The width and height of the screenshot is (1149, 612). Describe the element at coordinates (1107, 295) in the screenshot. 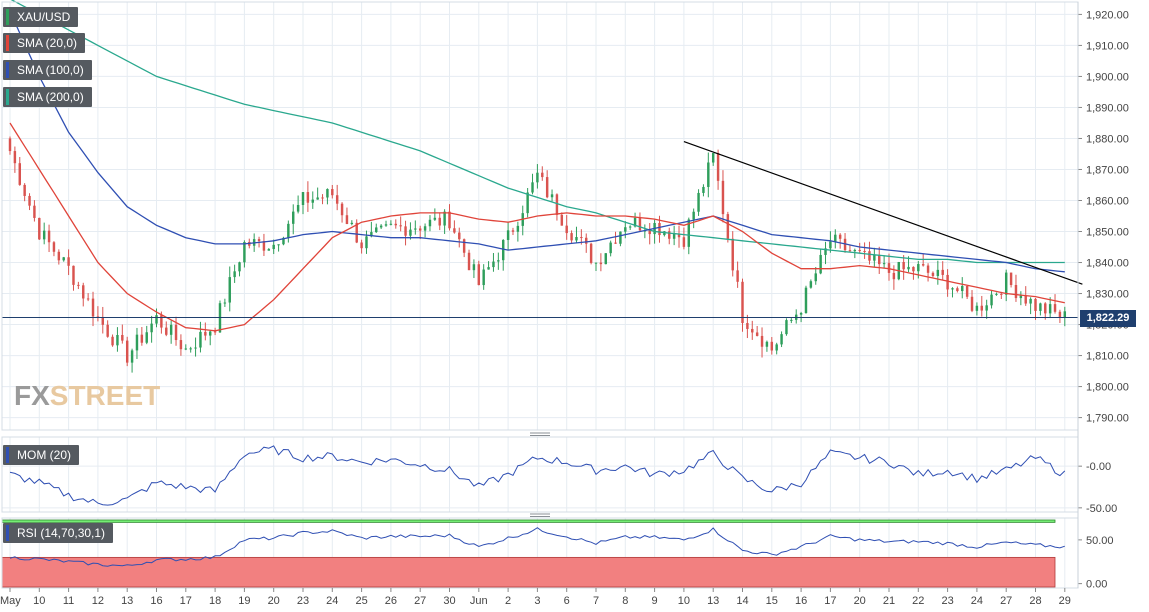

I see `y-tick-label: 1,830.00` at that location.